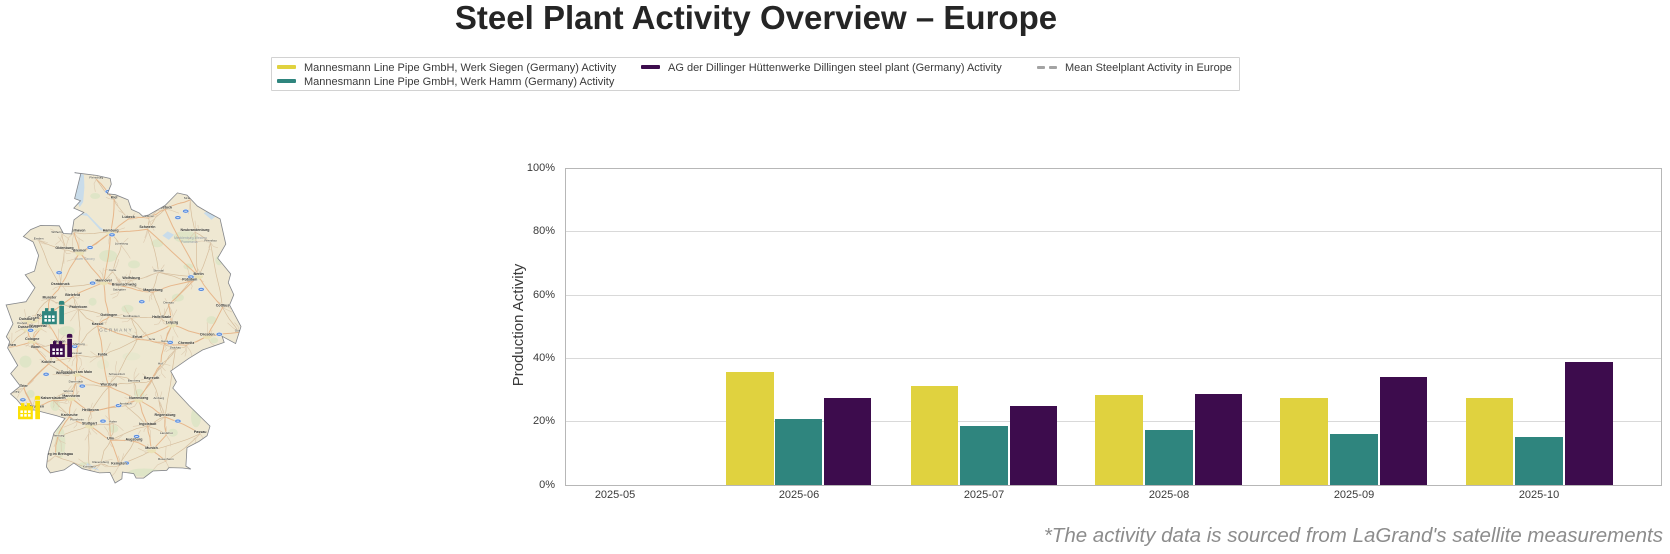 The height and width of the screenshot is (554, 1670). I want to click on svg-text: Mecklenburg-Western, so click(190, 238).